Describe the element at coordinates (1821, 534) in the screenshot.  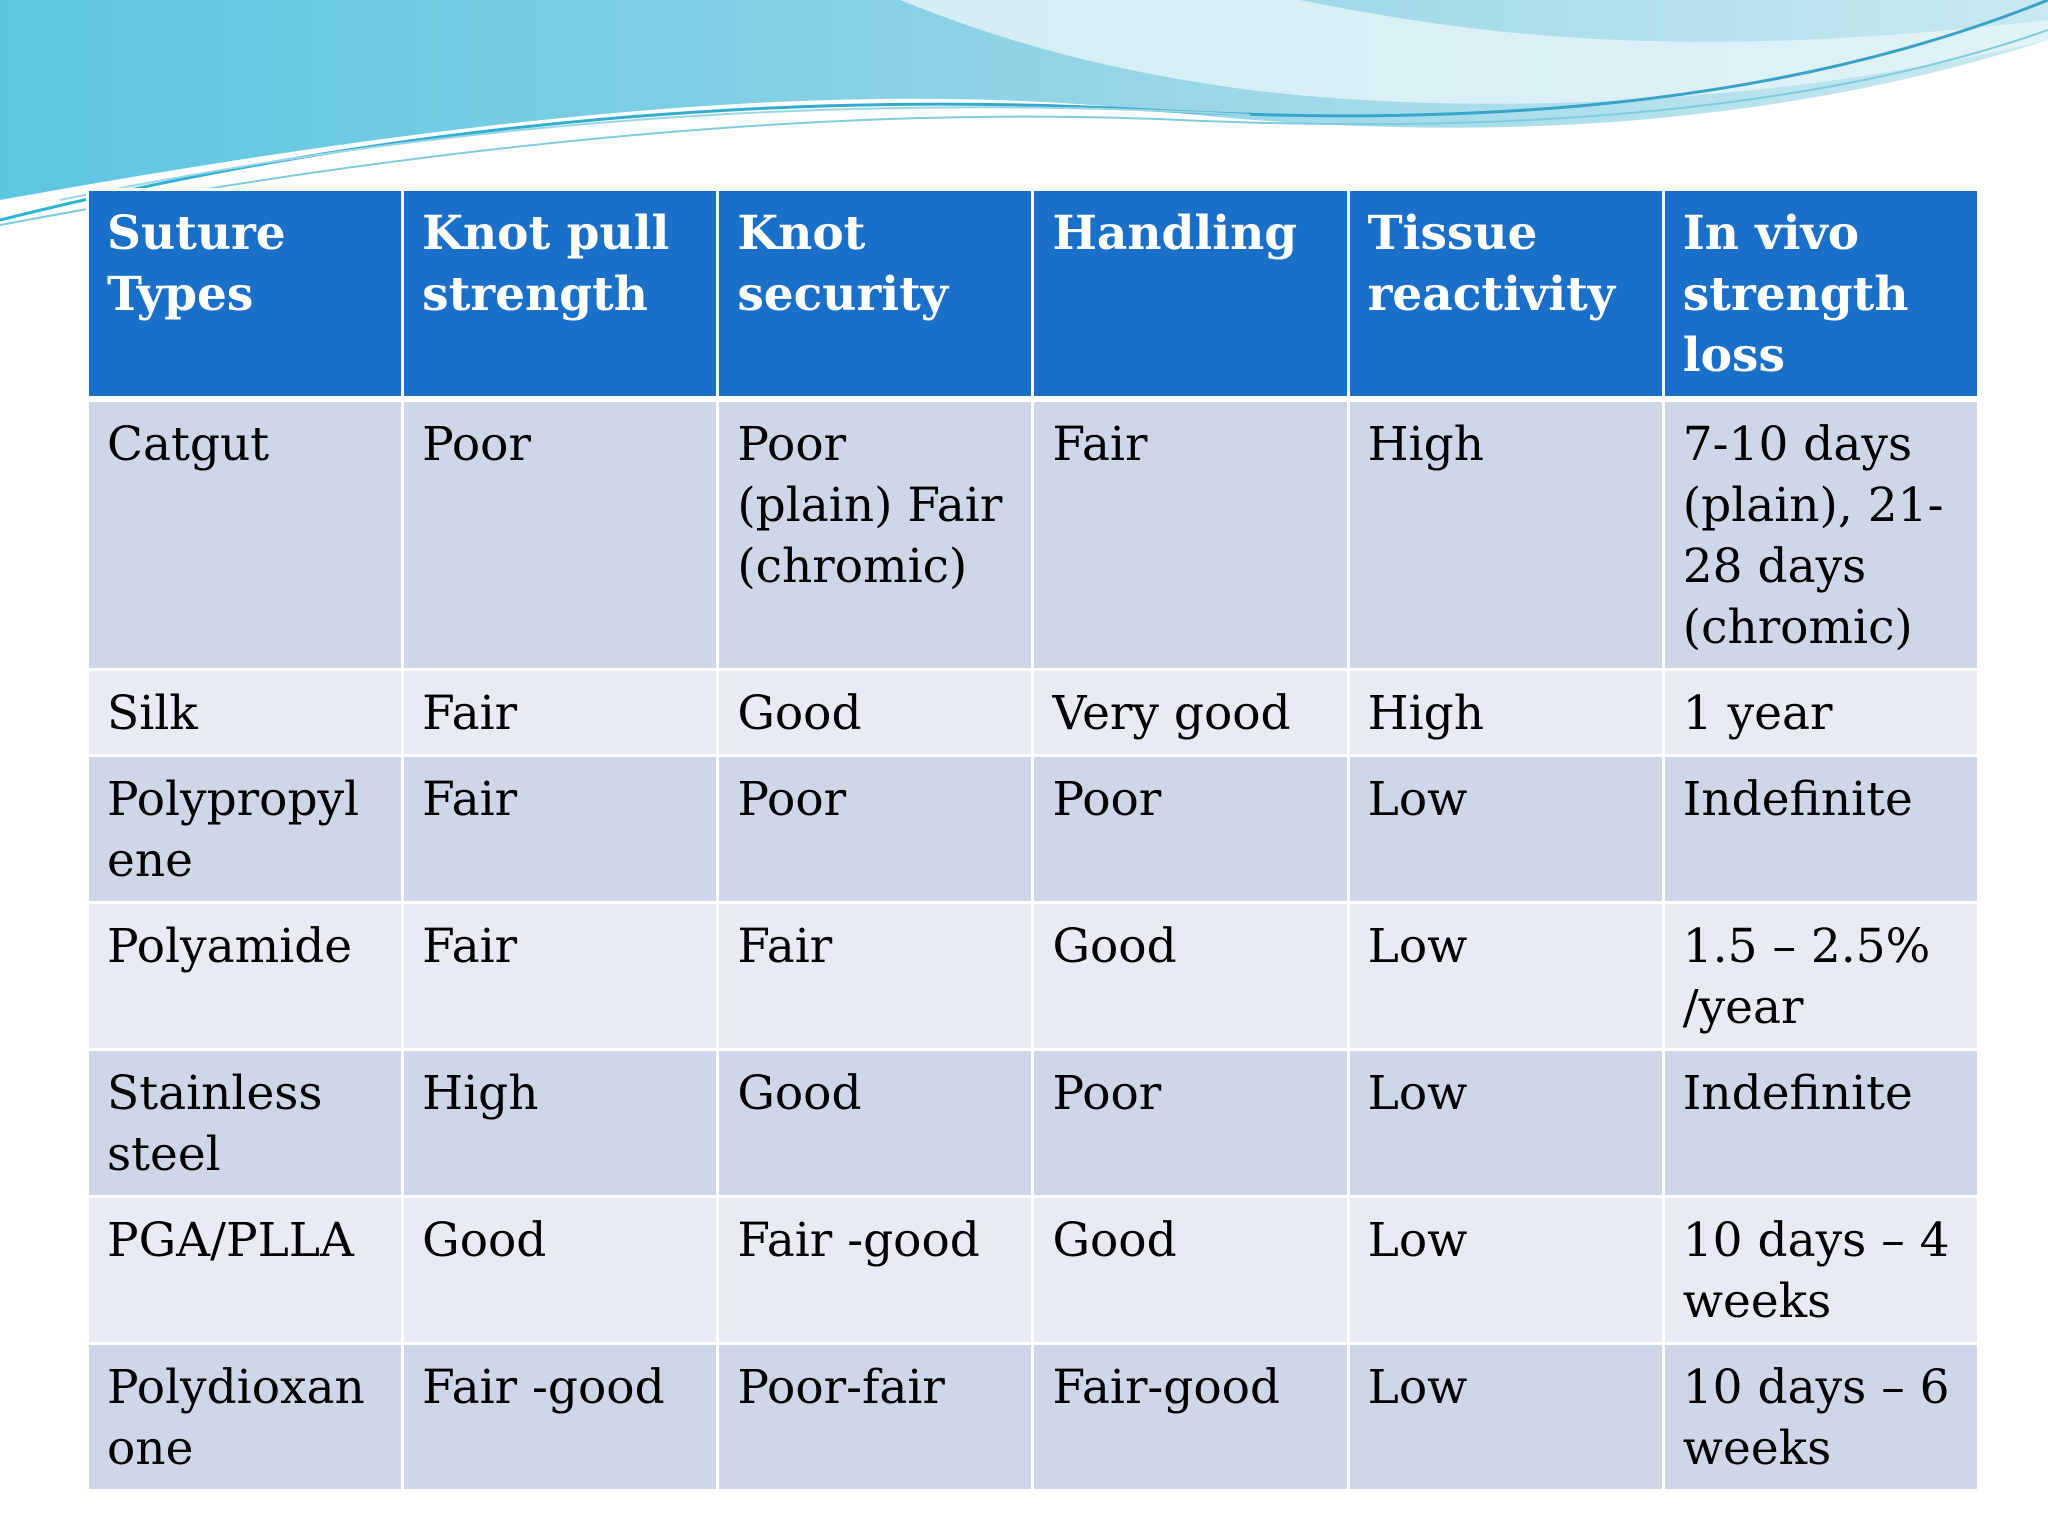
I see `table-cell: 7-10 days (plain), 21-28 days (chromic)` at that location.